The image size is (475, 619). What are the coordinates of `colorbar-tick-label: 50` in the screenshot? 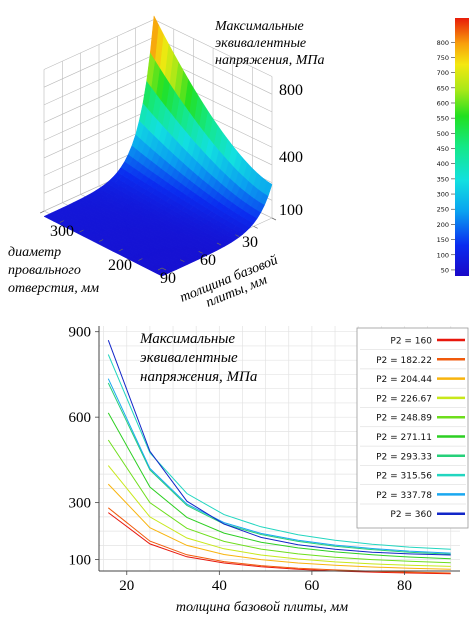 It's located at (445, 270).